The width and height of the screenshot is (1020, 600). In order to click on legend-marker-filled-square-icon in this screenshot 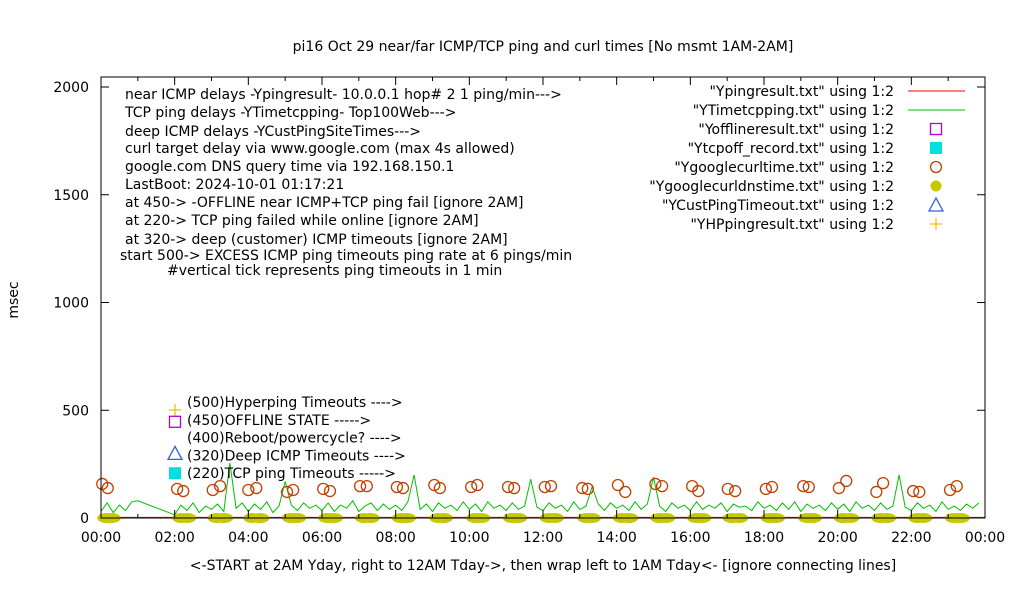, I will do `click(936, 148)`.